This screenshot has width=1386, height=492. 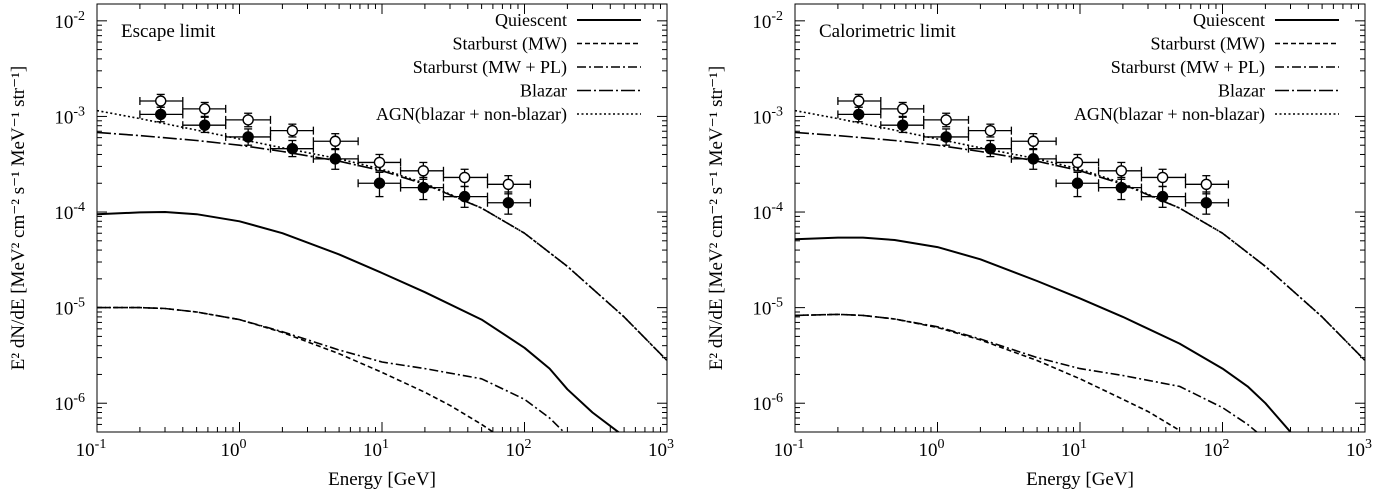 I want to click on x-tick-label-exponent: -1, so click(x=101, y=444).